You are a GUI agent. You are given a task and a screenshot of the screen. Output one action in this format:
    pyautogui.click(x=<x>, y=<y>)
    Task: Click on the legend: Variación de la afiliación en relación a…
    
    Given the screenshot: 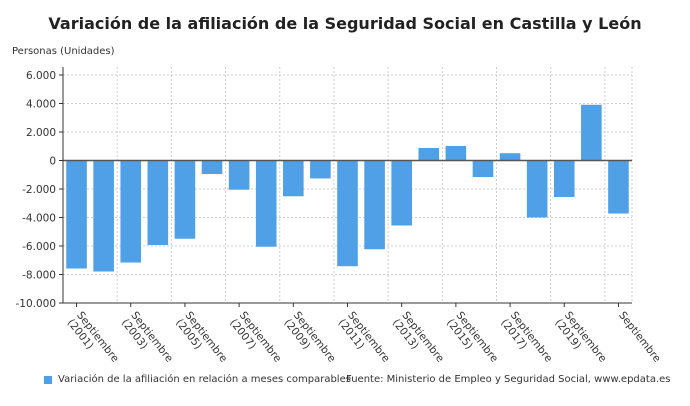 What is the action you would take?
    pyautogui.click(x=197, y=379)
    